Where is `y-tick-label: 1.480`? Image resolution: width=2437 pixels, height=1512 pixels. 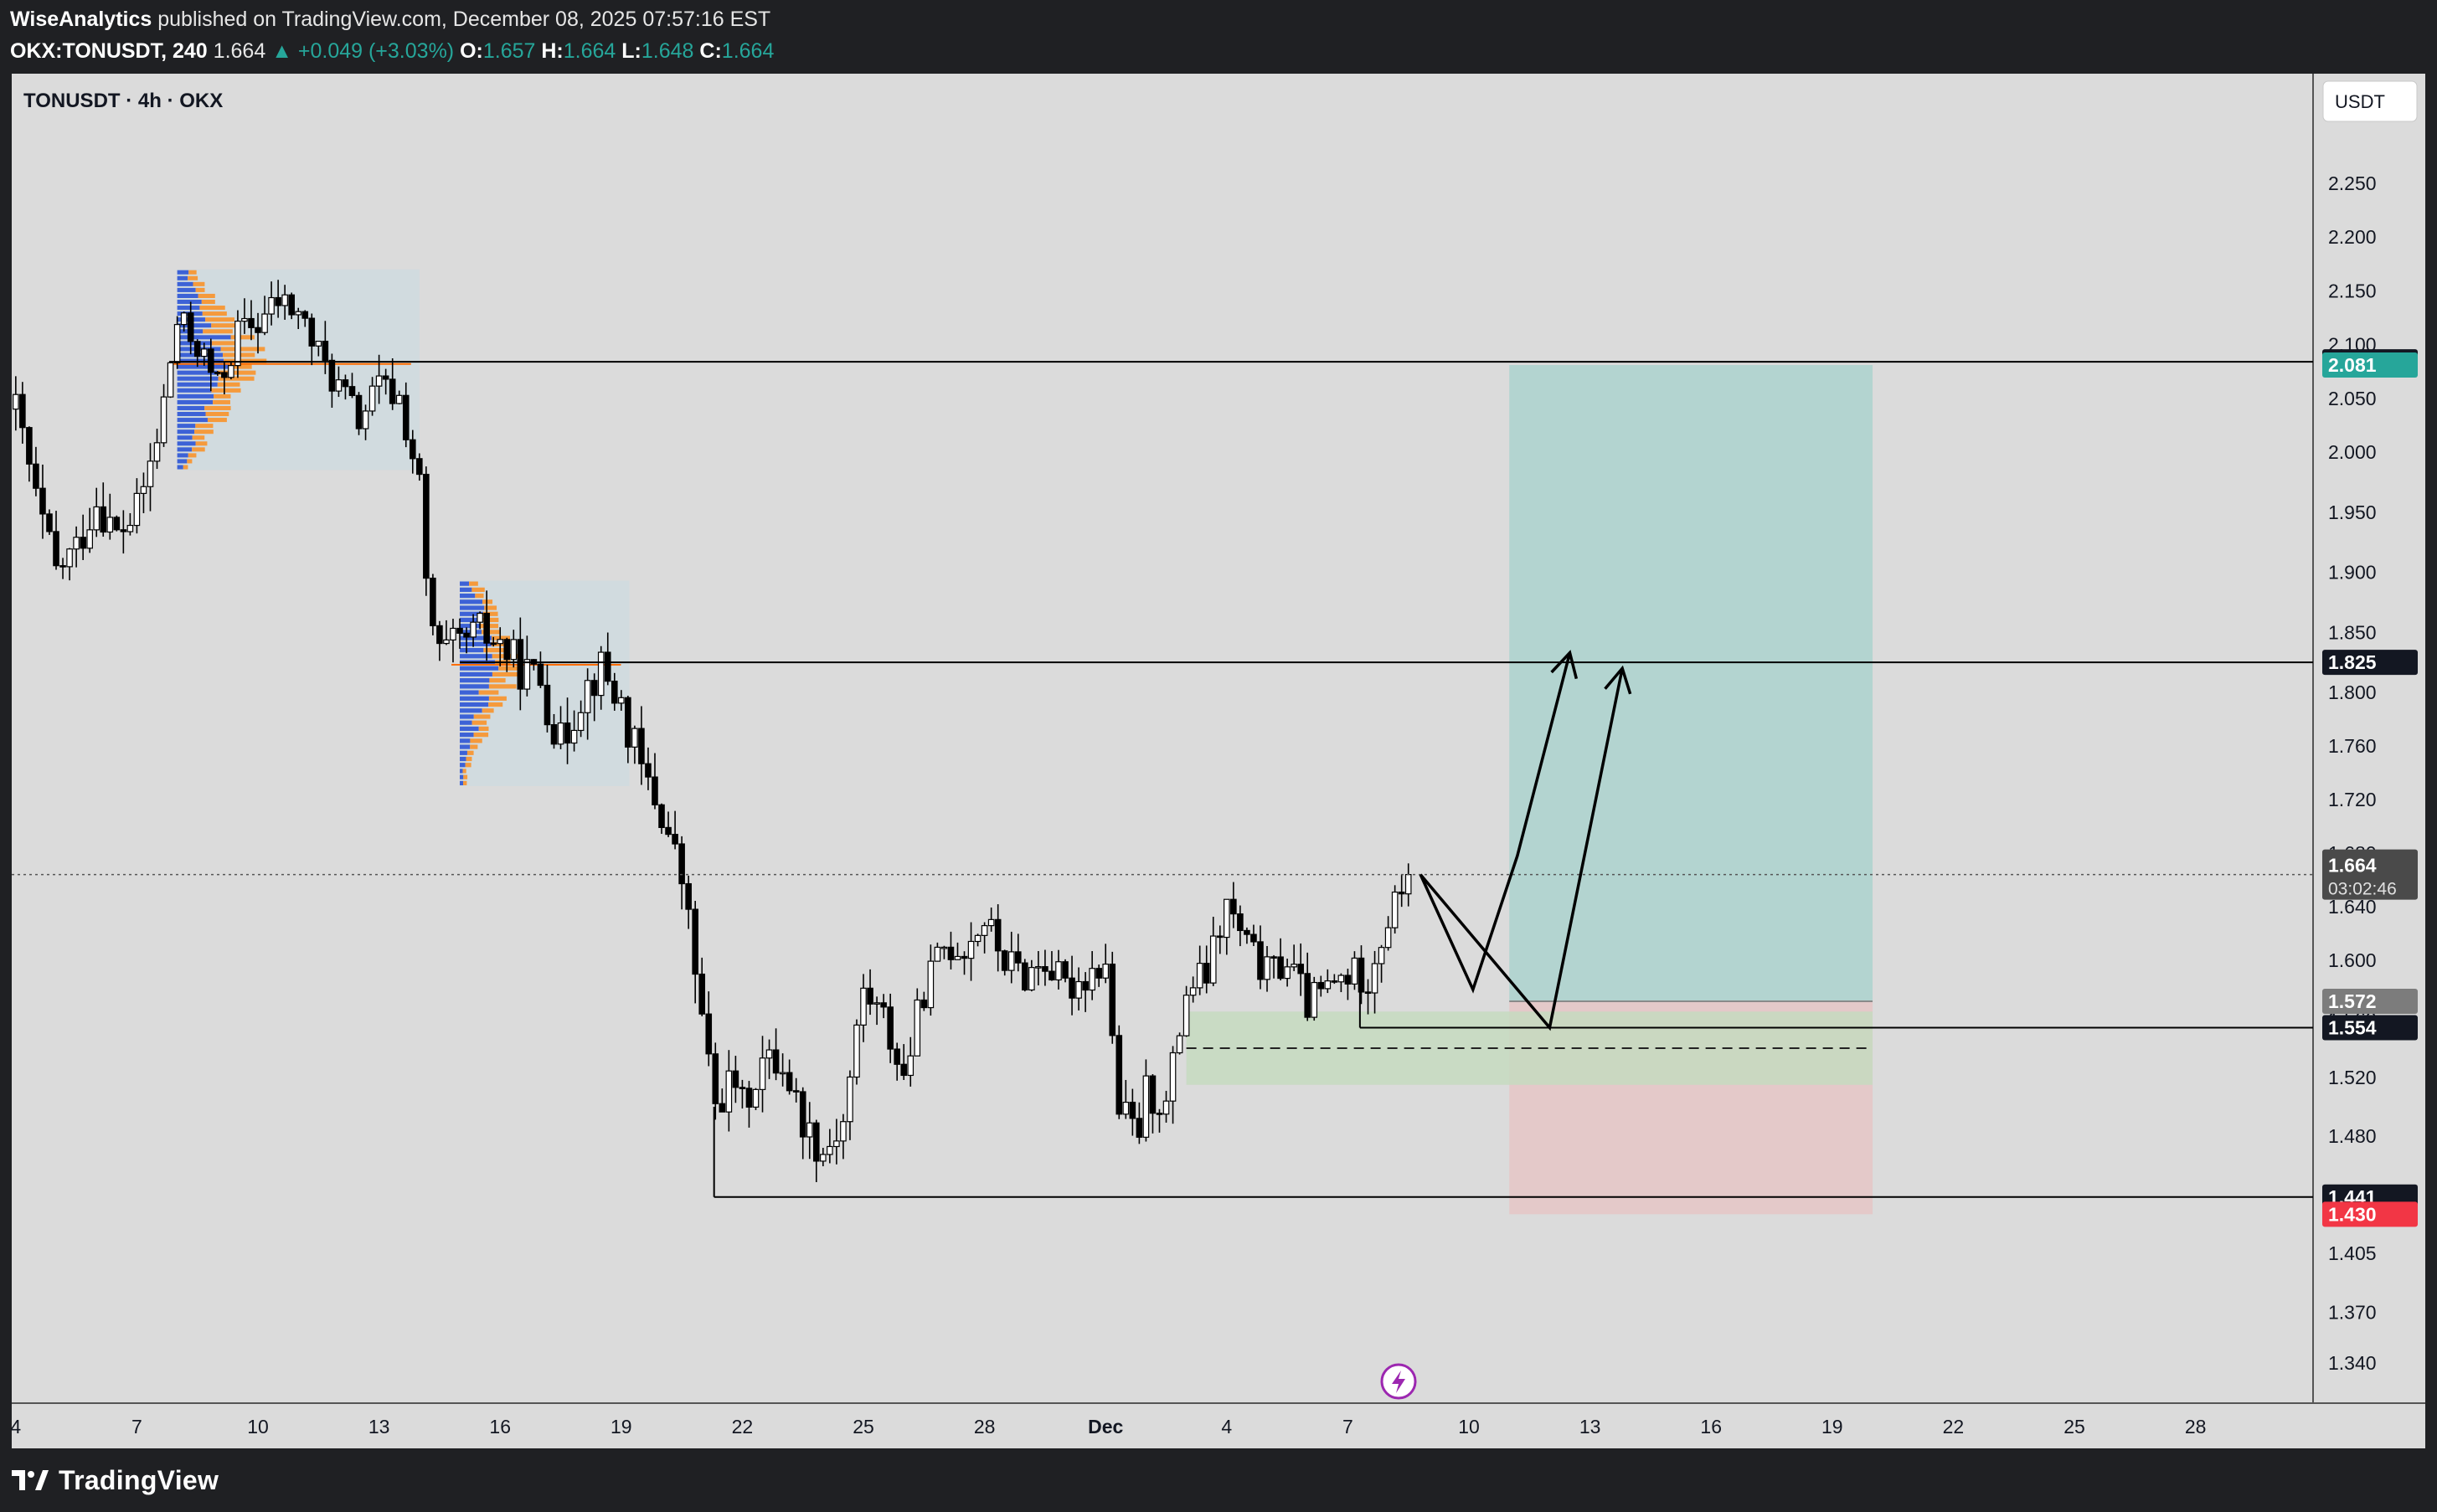 y-tick-label: 1.480 is located at coordinates (2352, 1136).